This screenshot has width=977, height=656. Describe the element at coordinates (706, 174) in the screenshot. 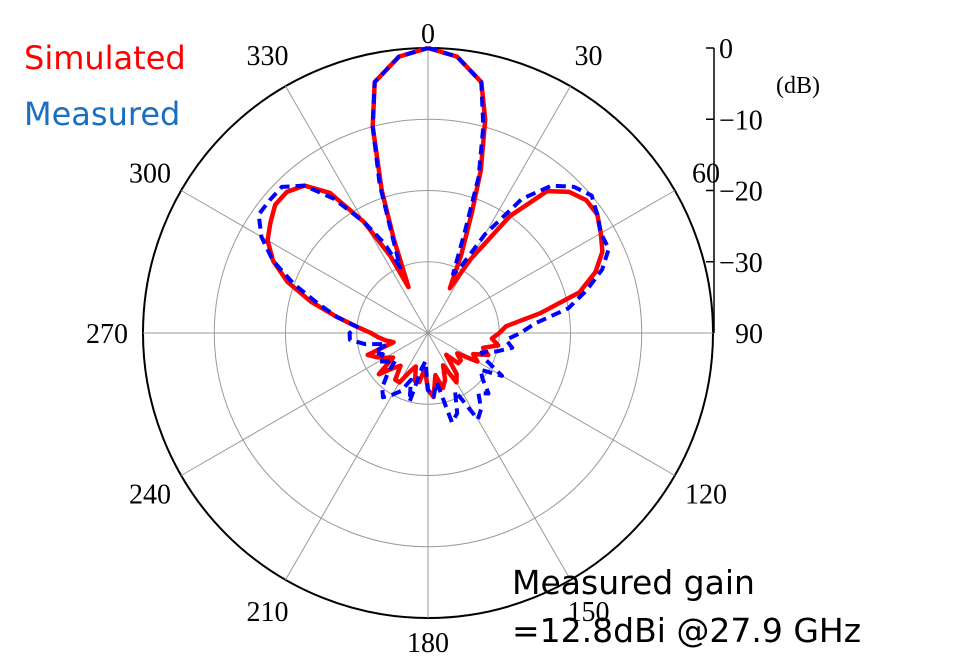

I see `angle-tick-label: 60` at that location.